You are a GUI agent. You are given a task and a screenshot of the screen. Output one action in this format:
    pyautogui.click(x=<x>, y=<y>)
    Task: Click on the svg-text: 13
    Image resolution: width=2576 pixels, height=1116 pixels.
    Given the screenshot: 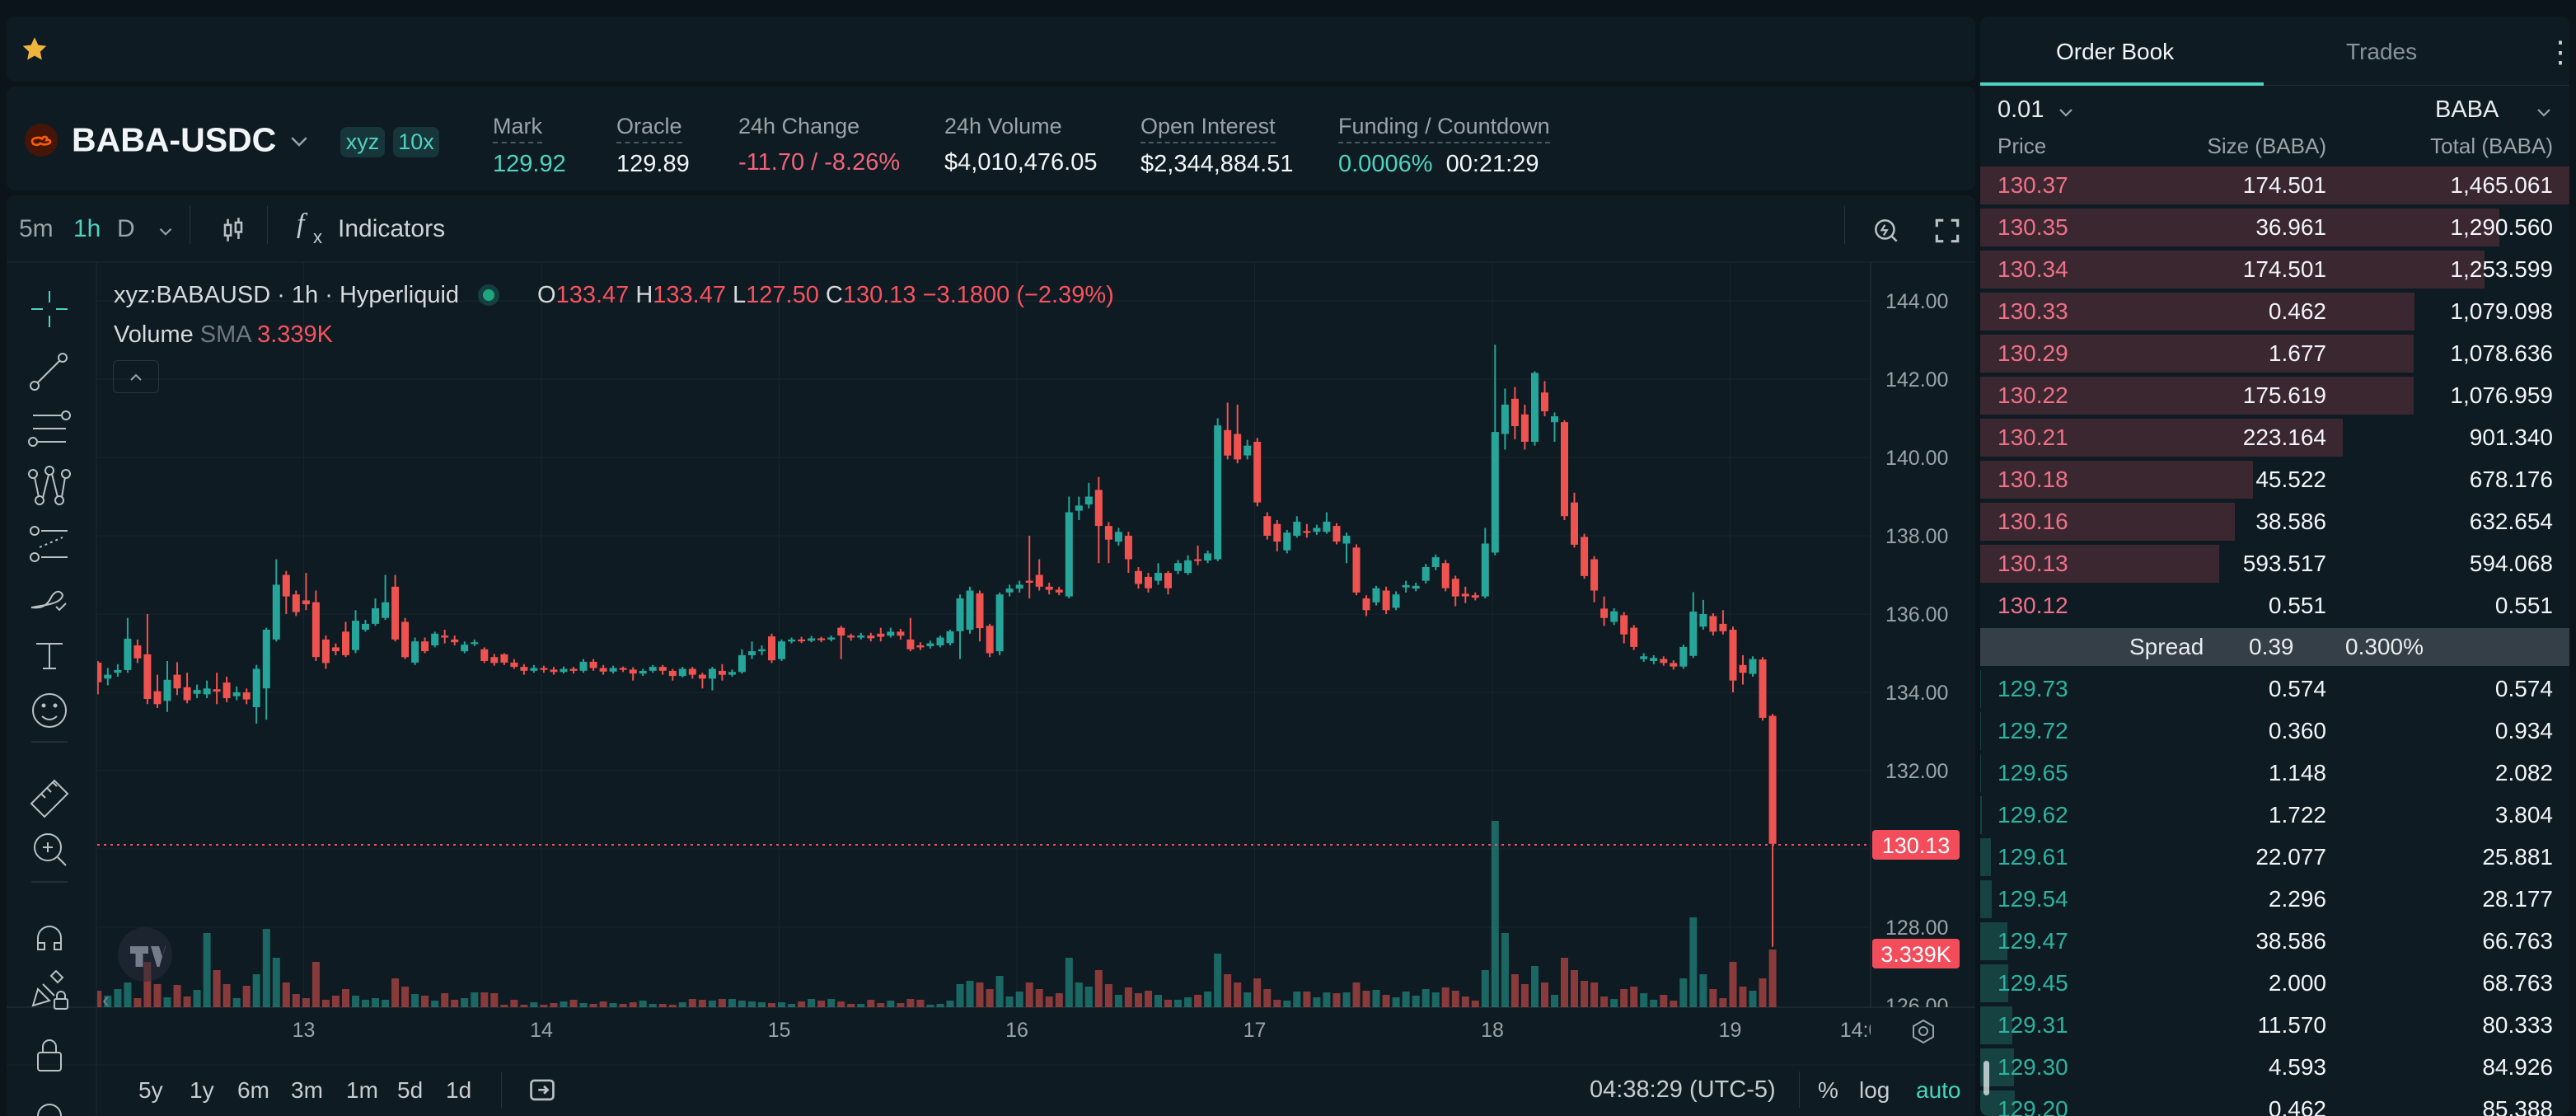 What is the action you would take?
    pyautogui.click(x=304, y=1030)
    